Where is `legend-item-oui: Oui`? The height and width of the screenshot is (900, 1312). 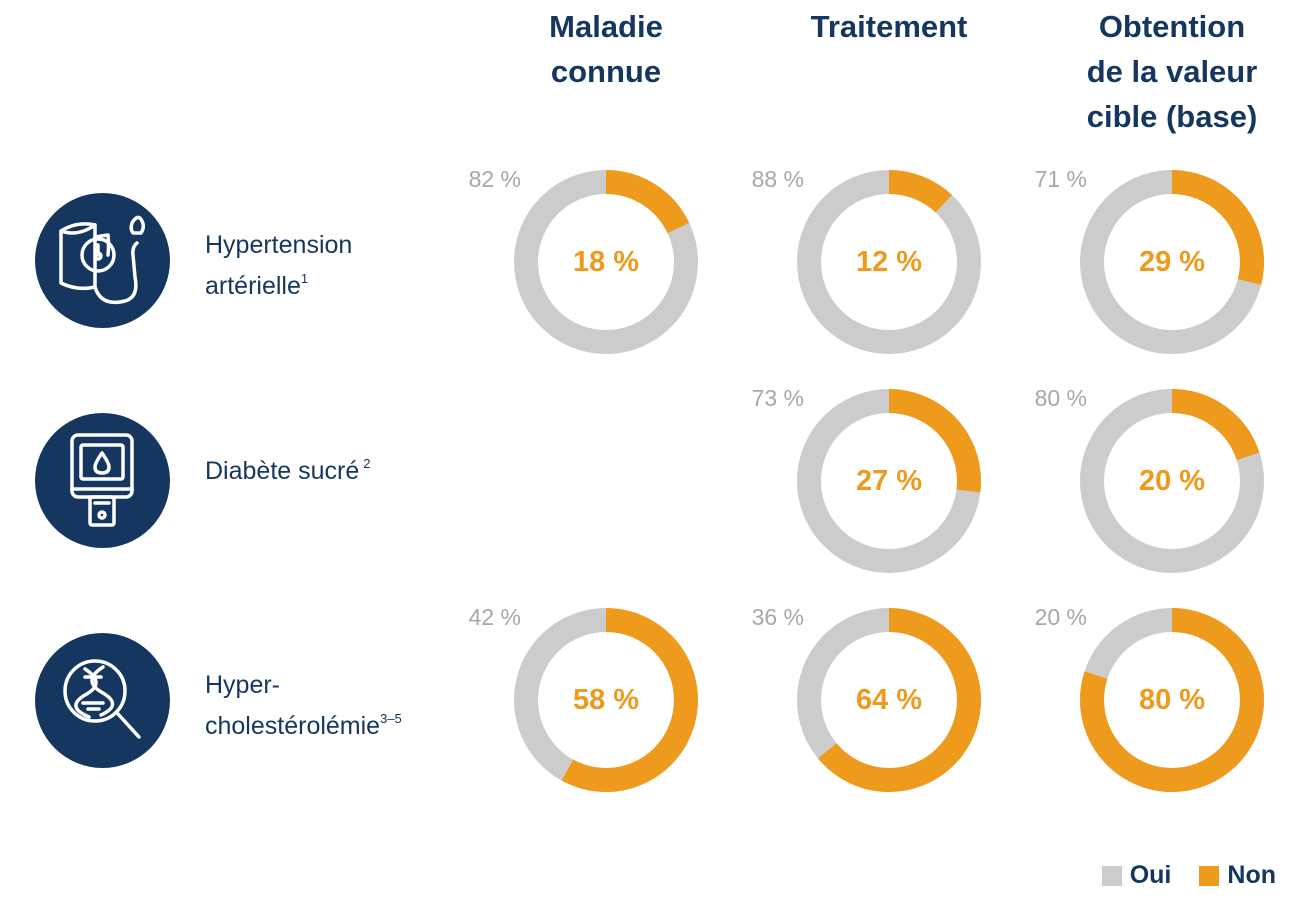
legend-item-oui: Oui is located at coordinates (1136, 875).